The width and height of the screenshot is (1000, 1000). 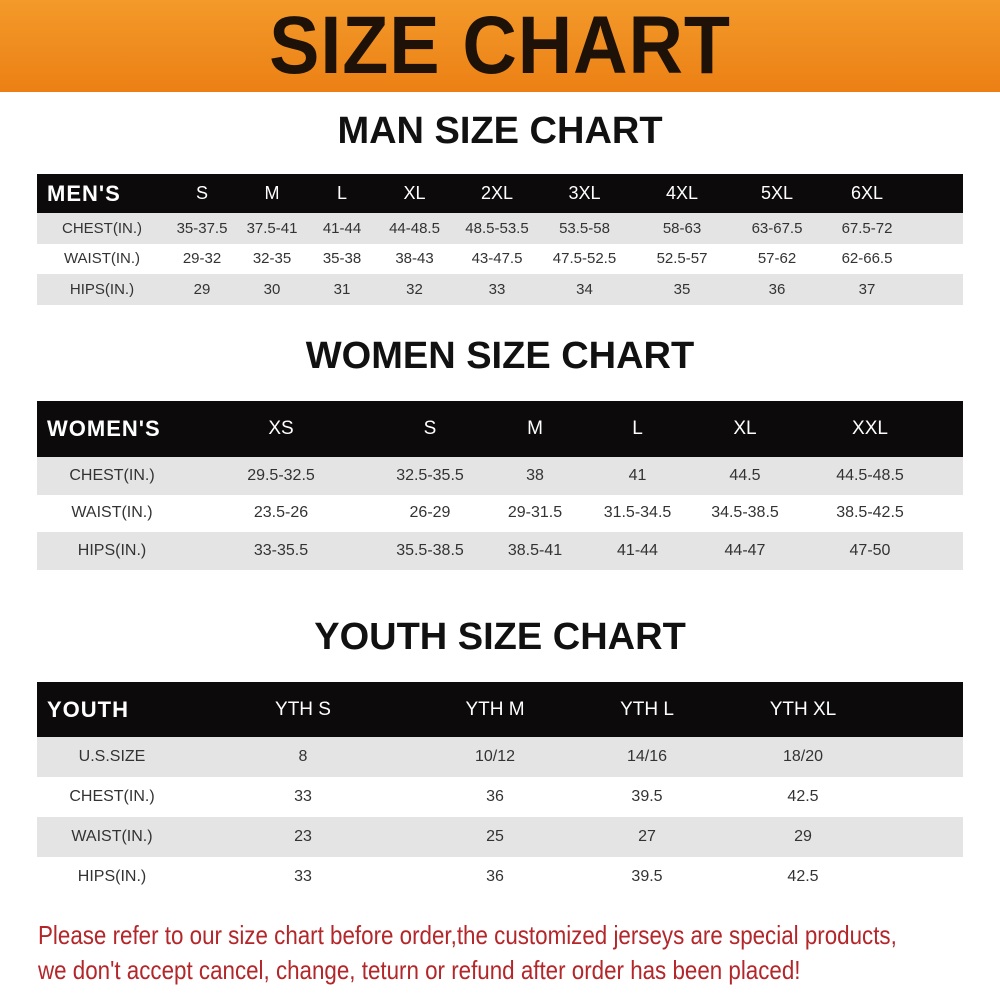 What do you see at coordinates (584, 193) in the screenshot?
I see `table-cell: 3XL` at bounding box center [584, 193].